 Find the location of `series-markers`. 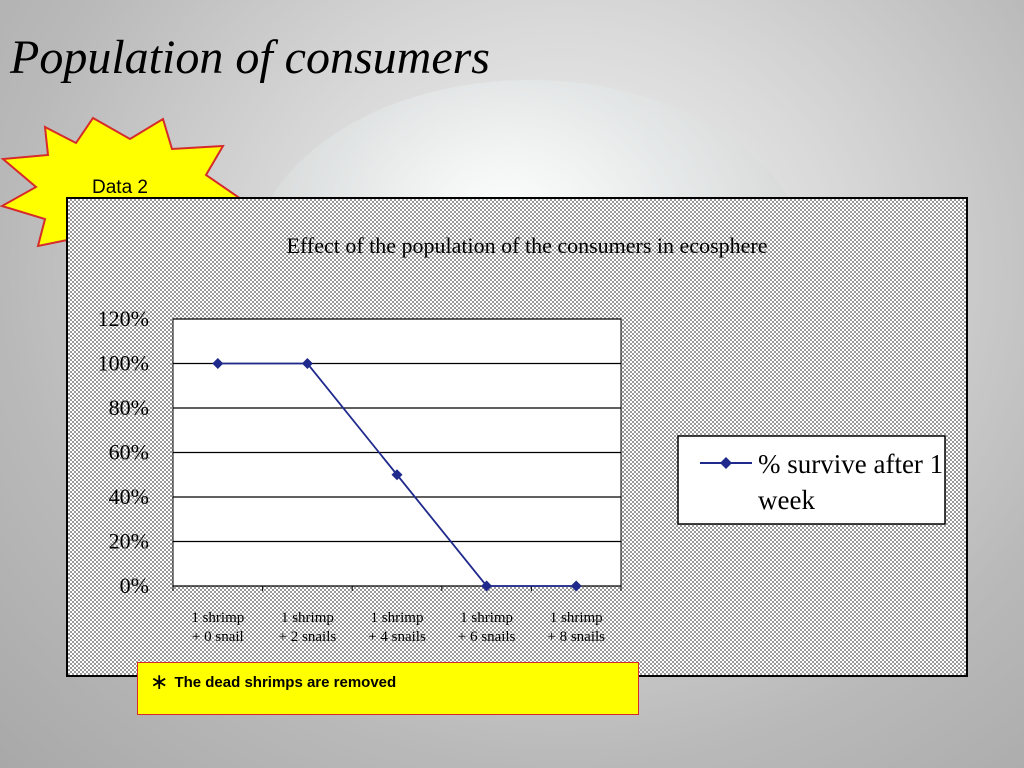

series-markers is located at coordinates (397, 475).